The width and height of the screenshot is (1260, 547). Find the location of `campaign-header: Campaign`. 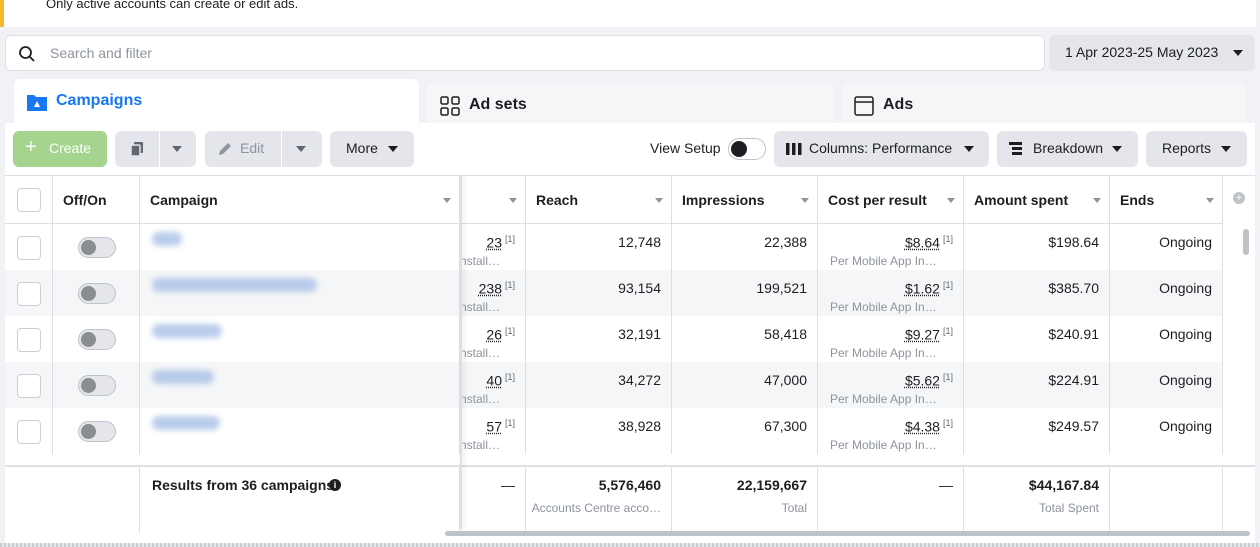

campaign-header: Campaign is located at coordinates (300, 200).